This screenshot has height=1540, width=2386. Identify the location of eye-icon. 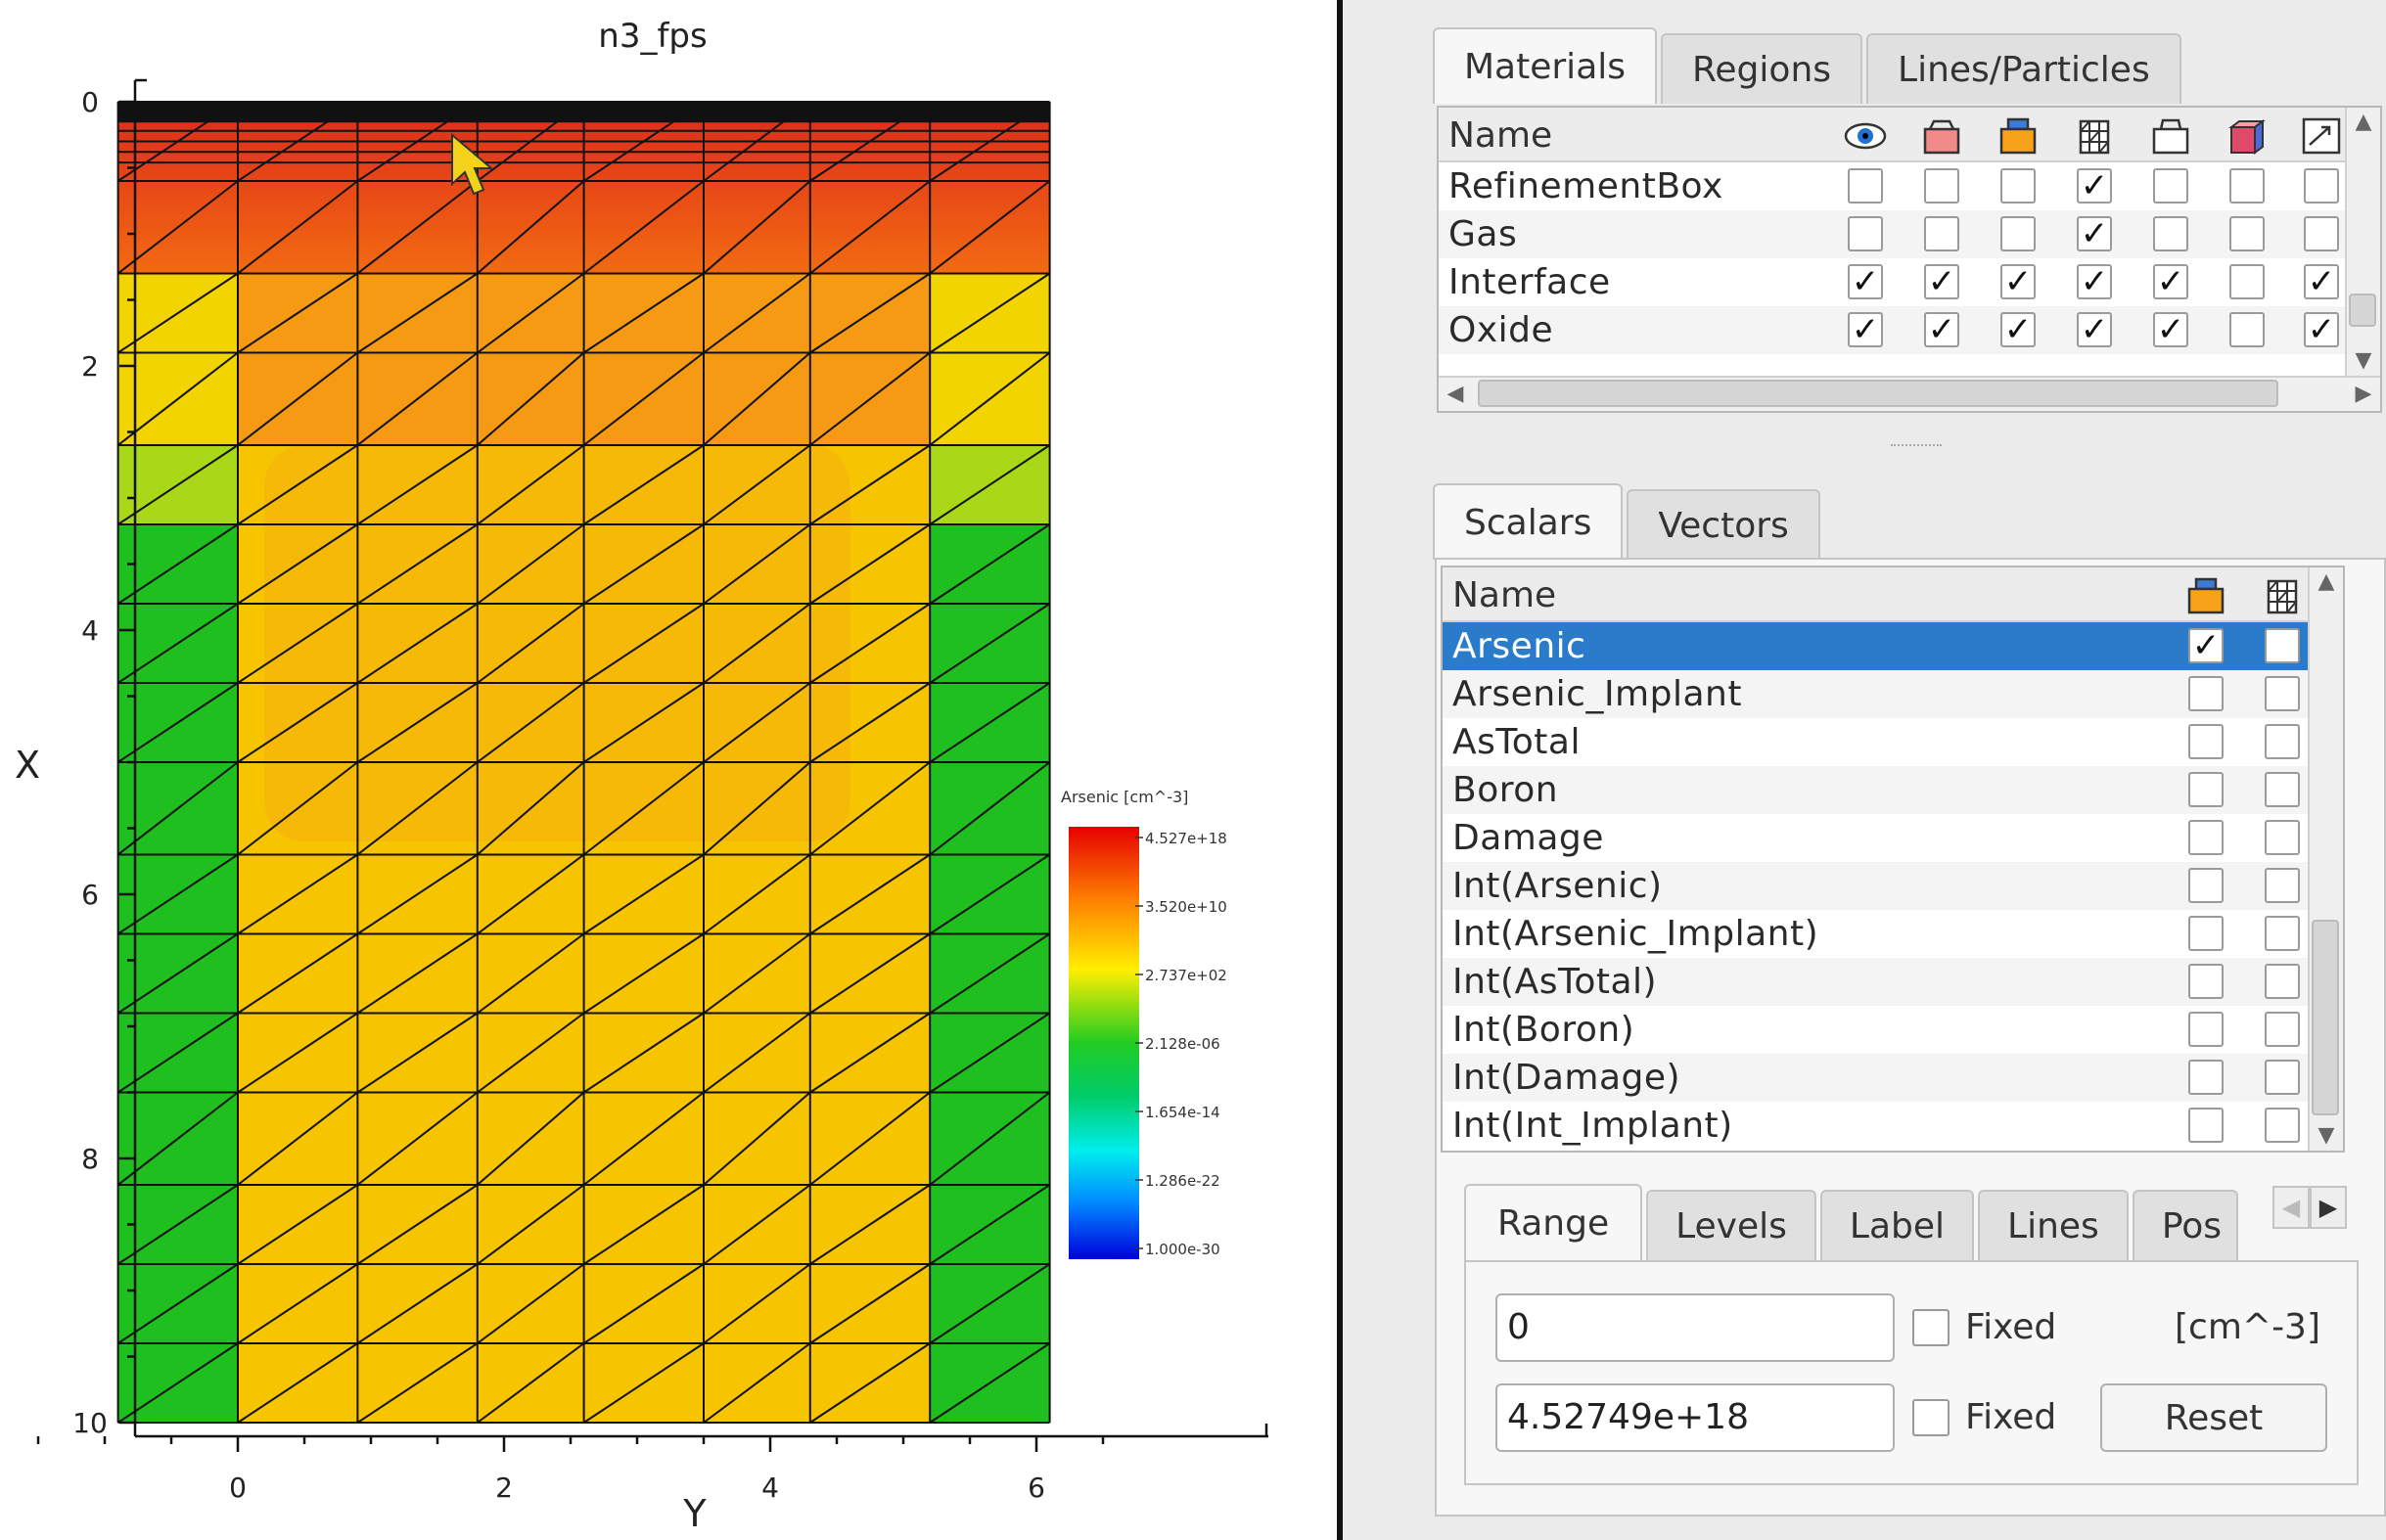
(1865, 136).